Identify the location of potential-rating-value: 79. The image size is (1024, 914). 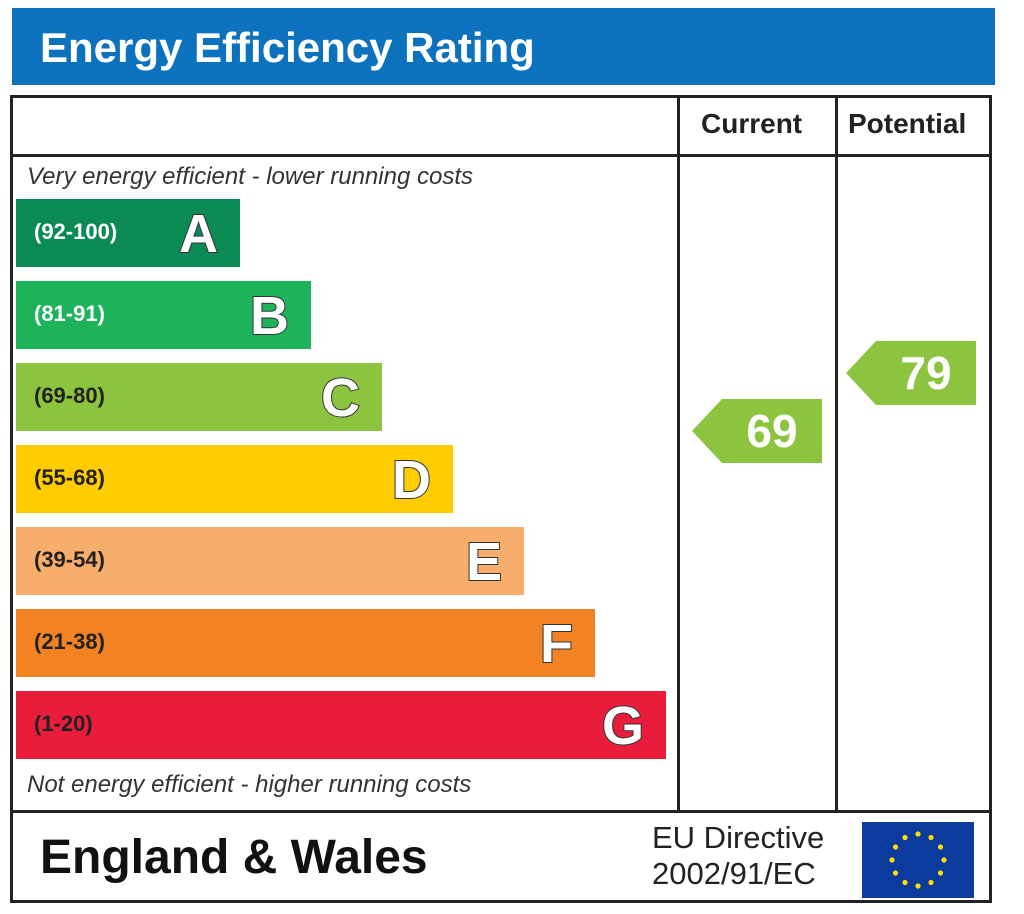
(926, 373).